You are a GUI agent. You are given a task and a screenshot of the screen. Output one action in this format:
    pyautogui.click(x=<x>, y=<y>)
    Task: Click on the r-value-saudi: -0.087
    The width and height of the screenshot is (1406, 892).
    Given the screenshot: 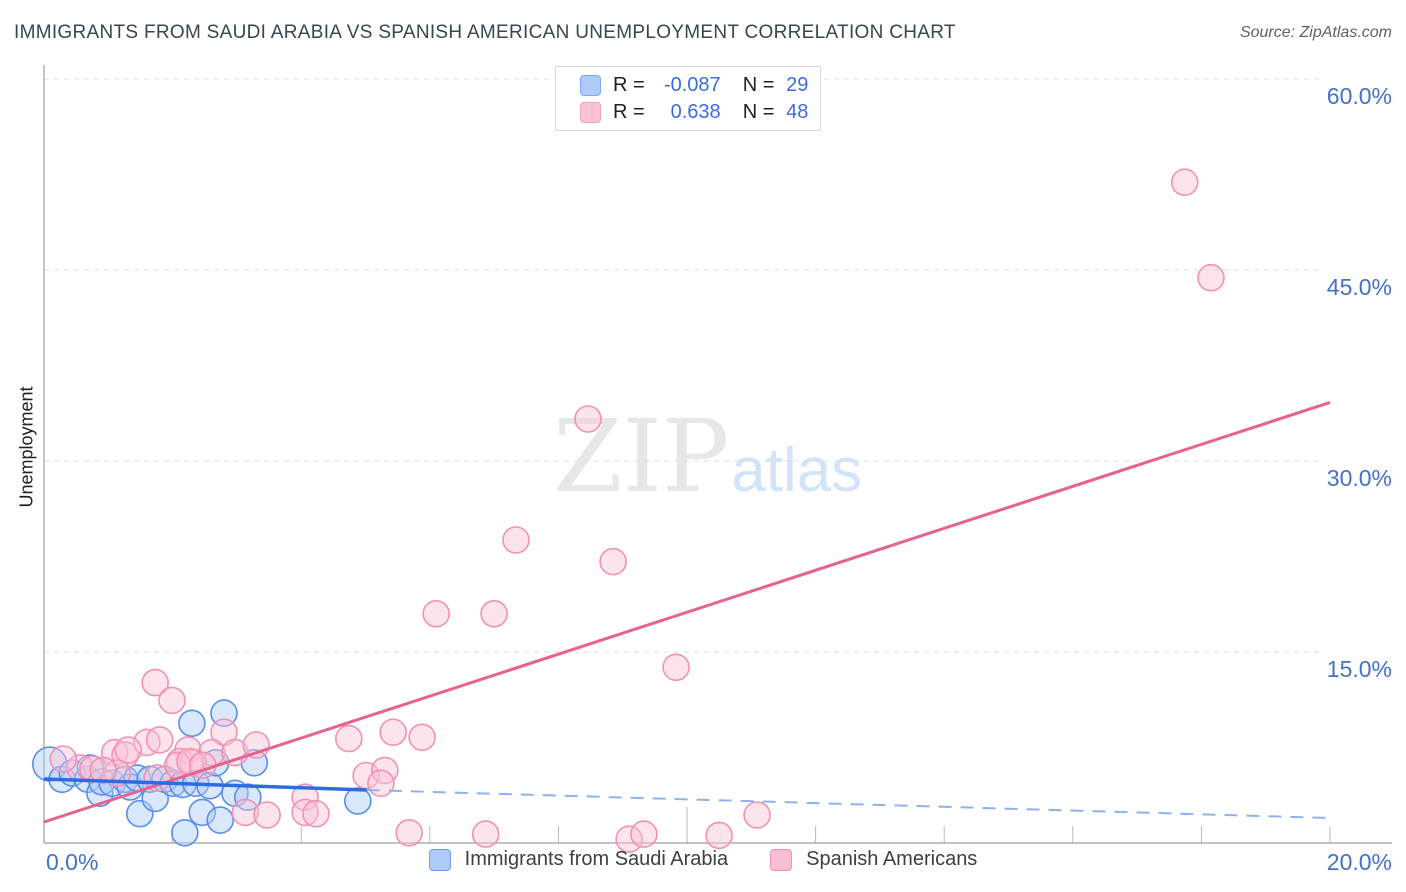 What is the action you would take?
    pyautogui.click(x=692, y=84)
    